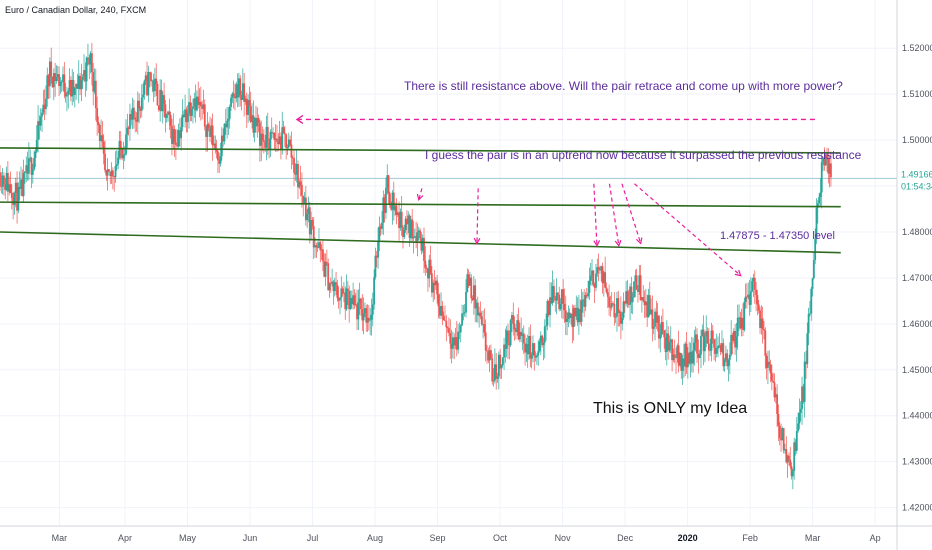  Describe the element at coordinates (750, 538) in the screenshot. I see `x-tick-label: Feb` at that location.